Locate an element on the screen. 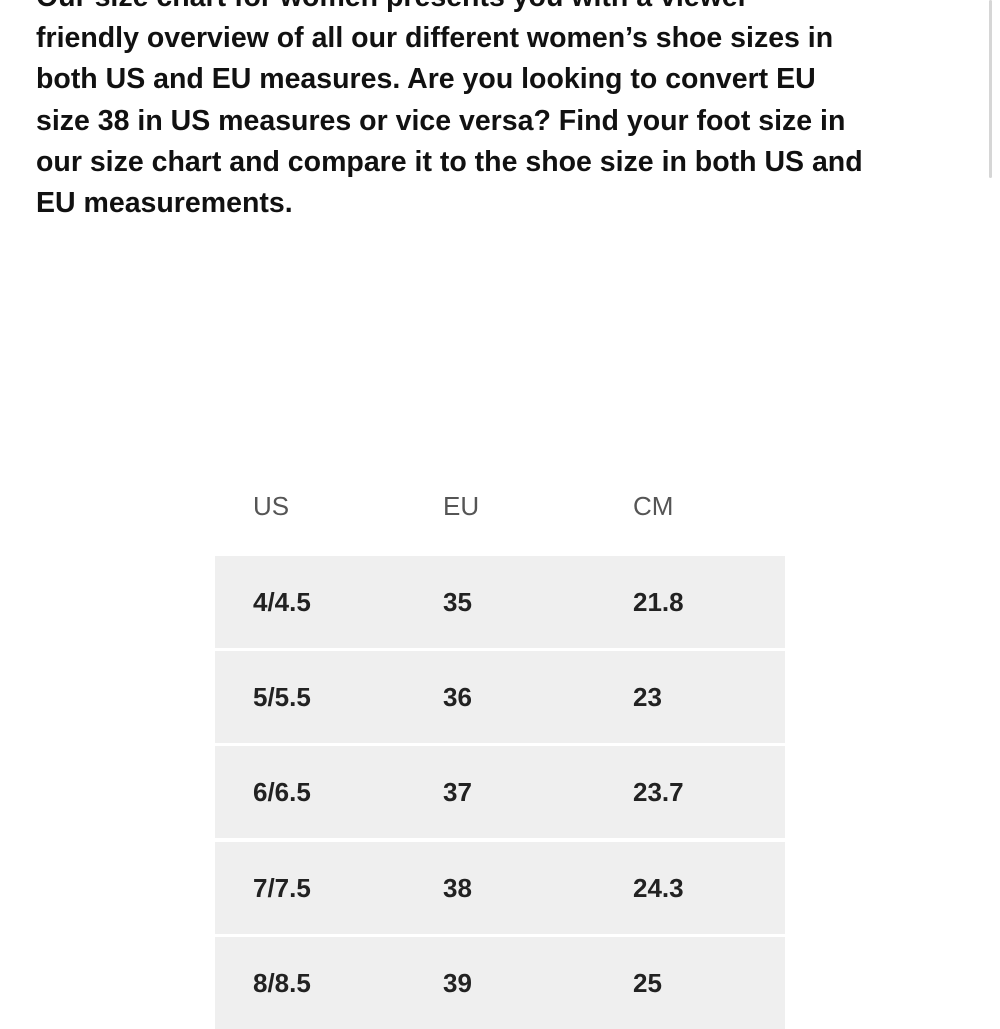 The height and width of the screenshot is (1029, 1000). table-cell: 6/6.5 is located at coordinates (282, 792).